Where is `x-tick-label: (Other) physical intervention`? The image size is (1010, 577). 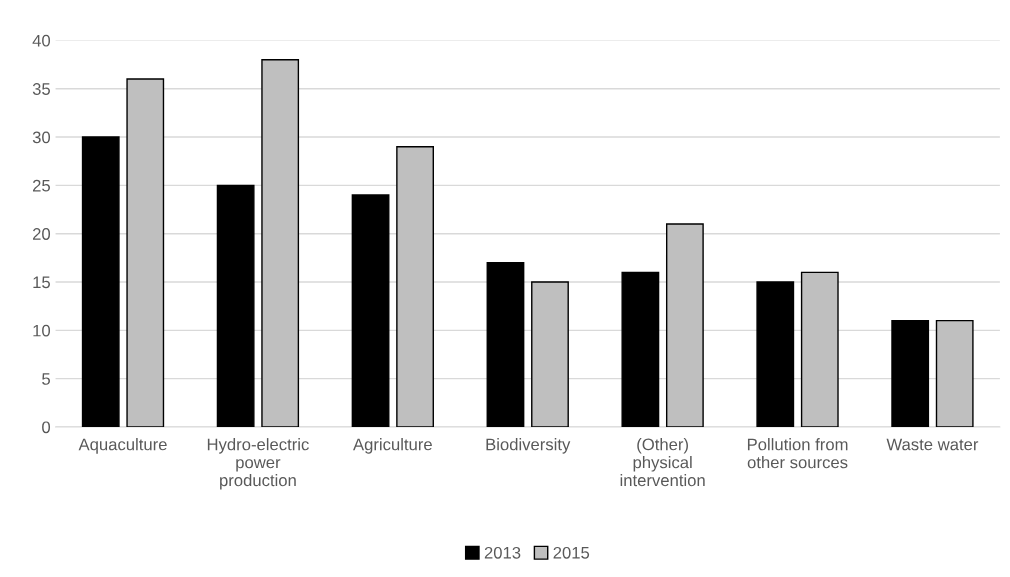 x-tick-label: (Other) physical intervention is located at coordinates (662, 462).